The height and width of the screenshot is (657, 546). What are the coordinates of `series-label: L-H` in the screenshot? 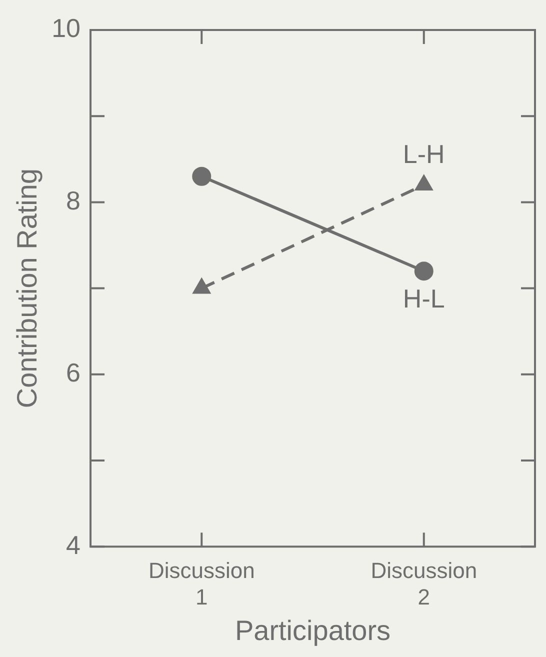 It's located at (423, 154).